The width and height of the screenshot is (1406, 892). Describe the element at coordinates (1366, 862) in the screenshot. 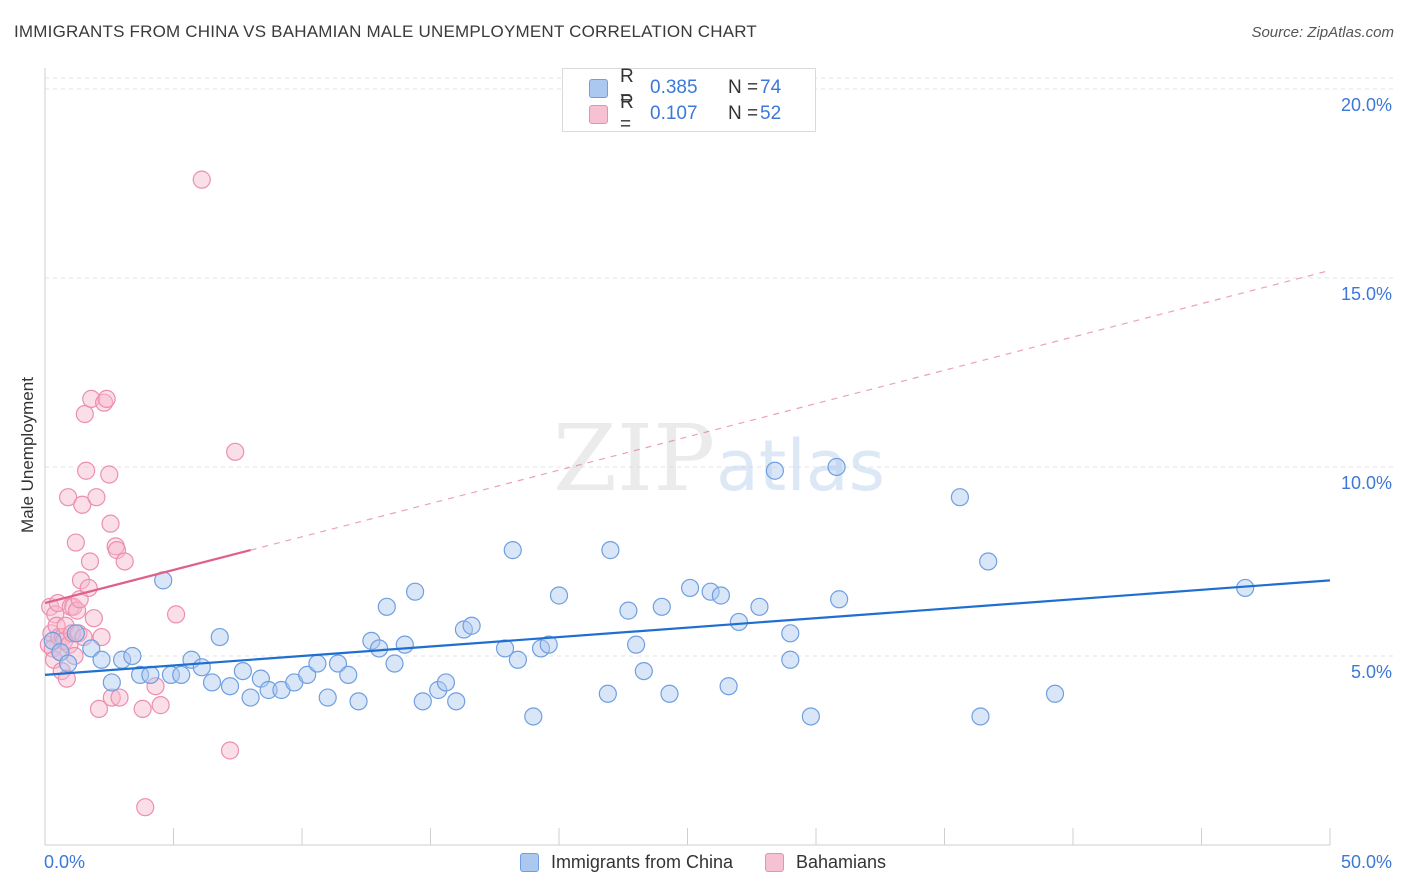

I see `x-tick-label-max: 50.0%` at that location.